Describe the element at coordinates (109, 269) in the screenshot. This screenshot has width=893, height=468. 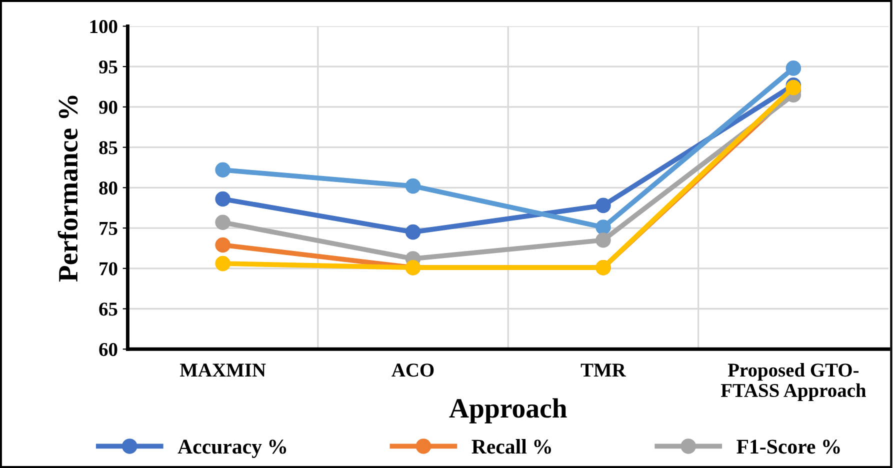
I see `y-tick-label: 70` at that location.